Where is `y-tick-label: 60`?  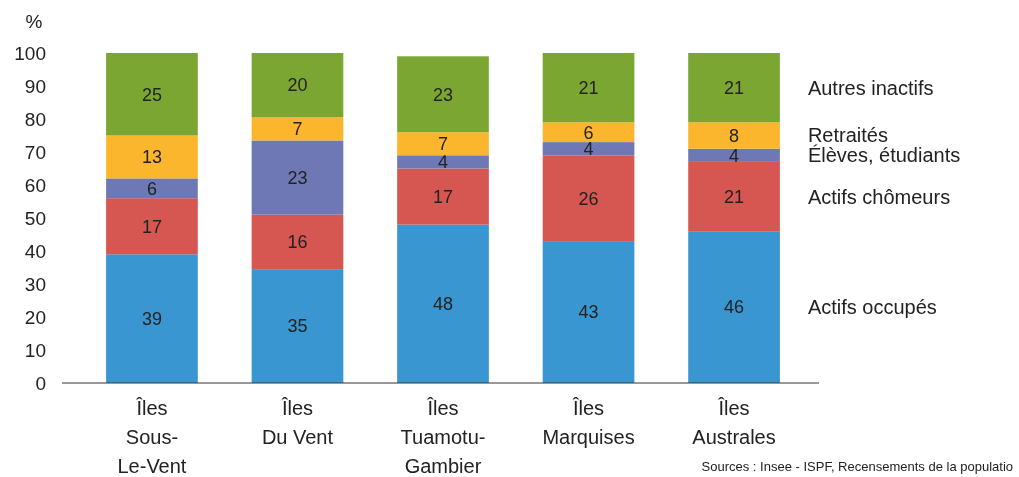
y-tick-label: 60 is located at coordinates (35, 185).